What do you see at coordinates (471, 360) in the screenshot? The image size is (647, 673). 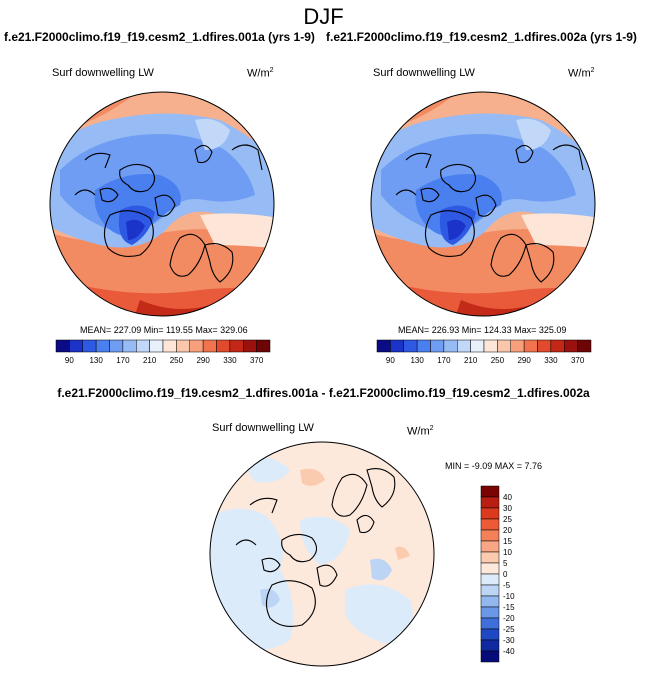 I see `panel2-colorbar-tick-label: 210` at bounding box center [471, 360].